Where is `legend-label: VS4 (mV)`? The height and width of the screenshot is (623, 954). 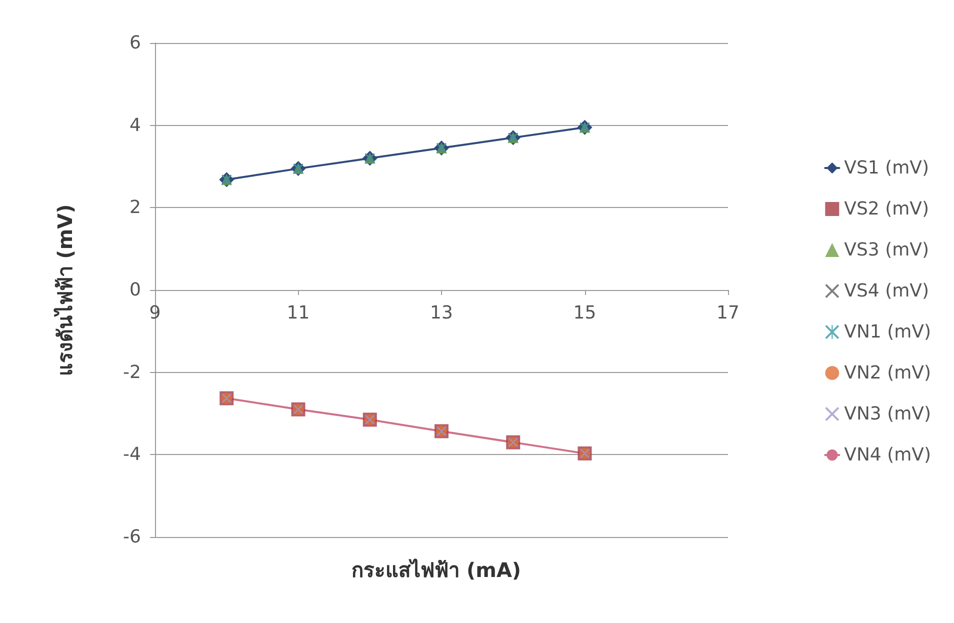
legend-label: VS4 (mV) is located at coordinates (886, 291).